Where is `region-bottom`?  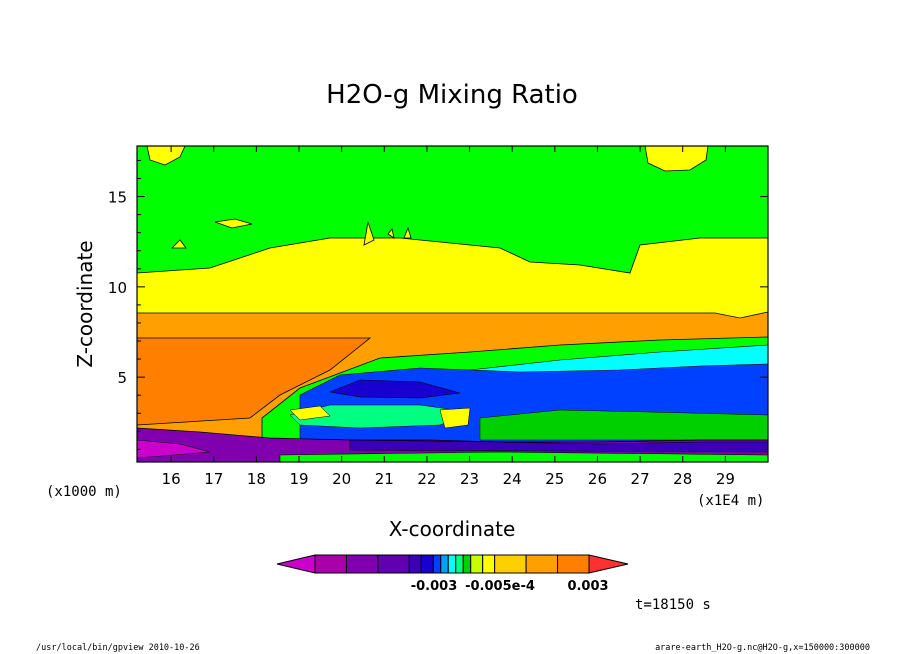
region-bottom is located at coordinates (523, 456).